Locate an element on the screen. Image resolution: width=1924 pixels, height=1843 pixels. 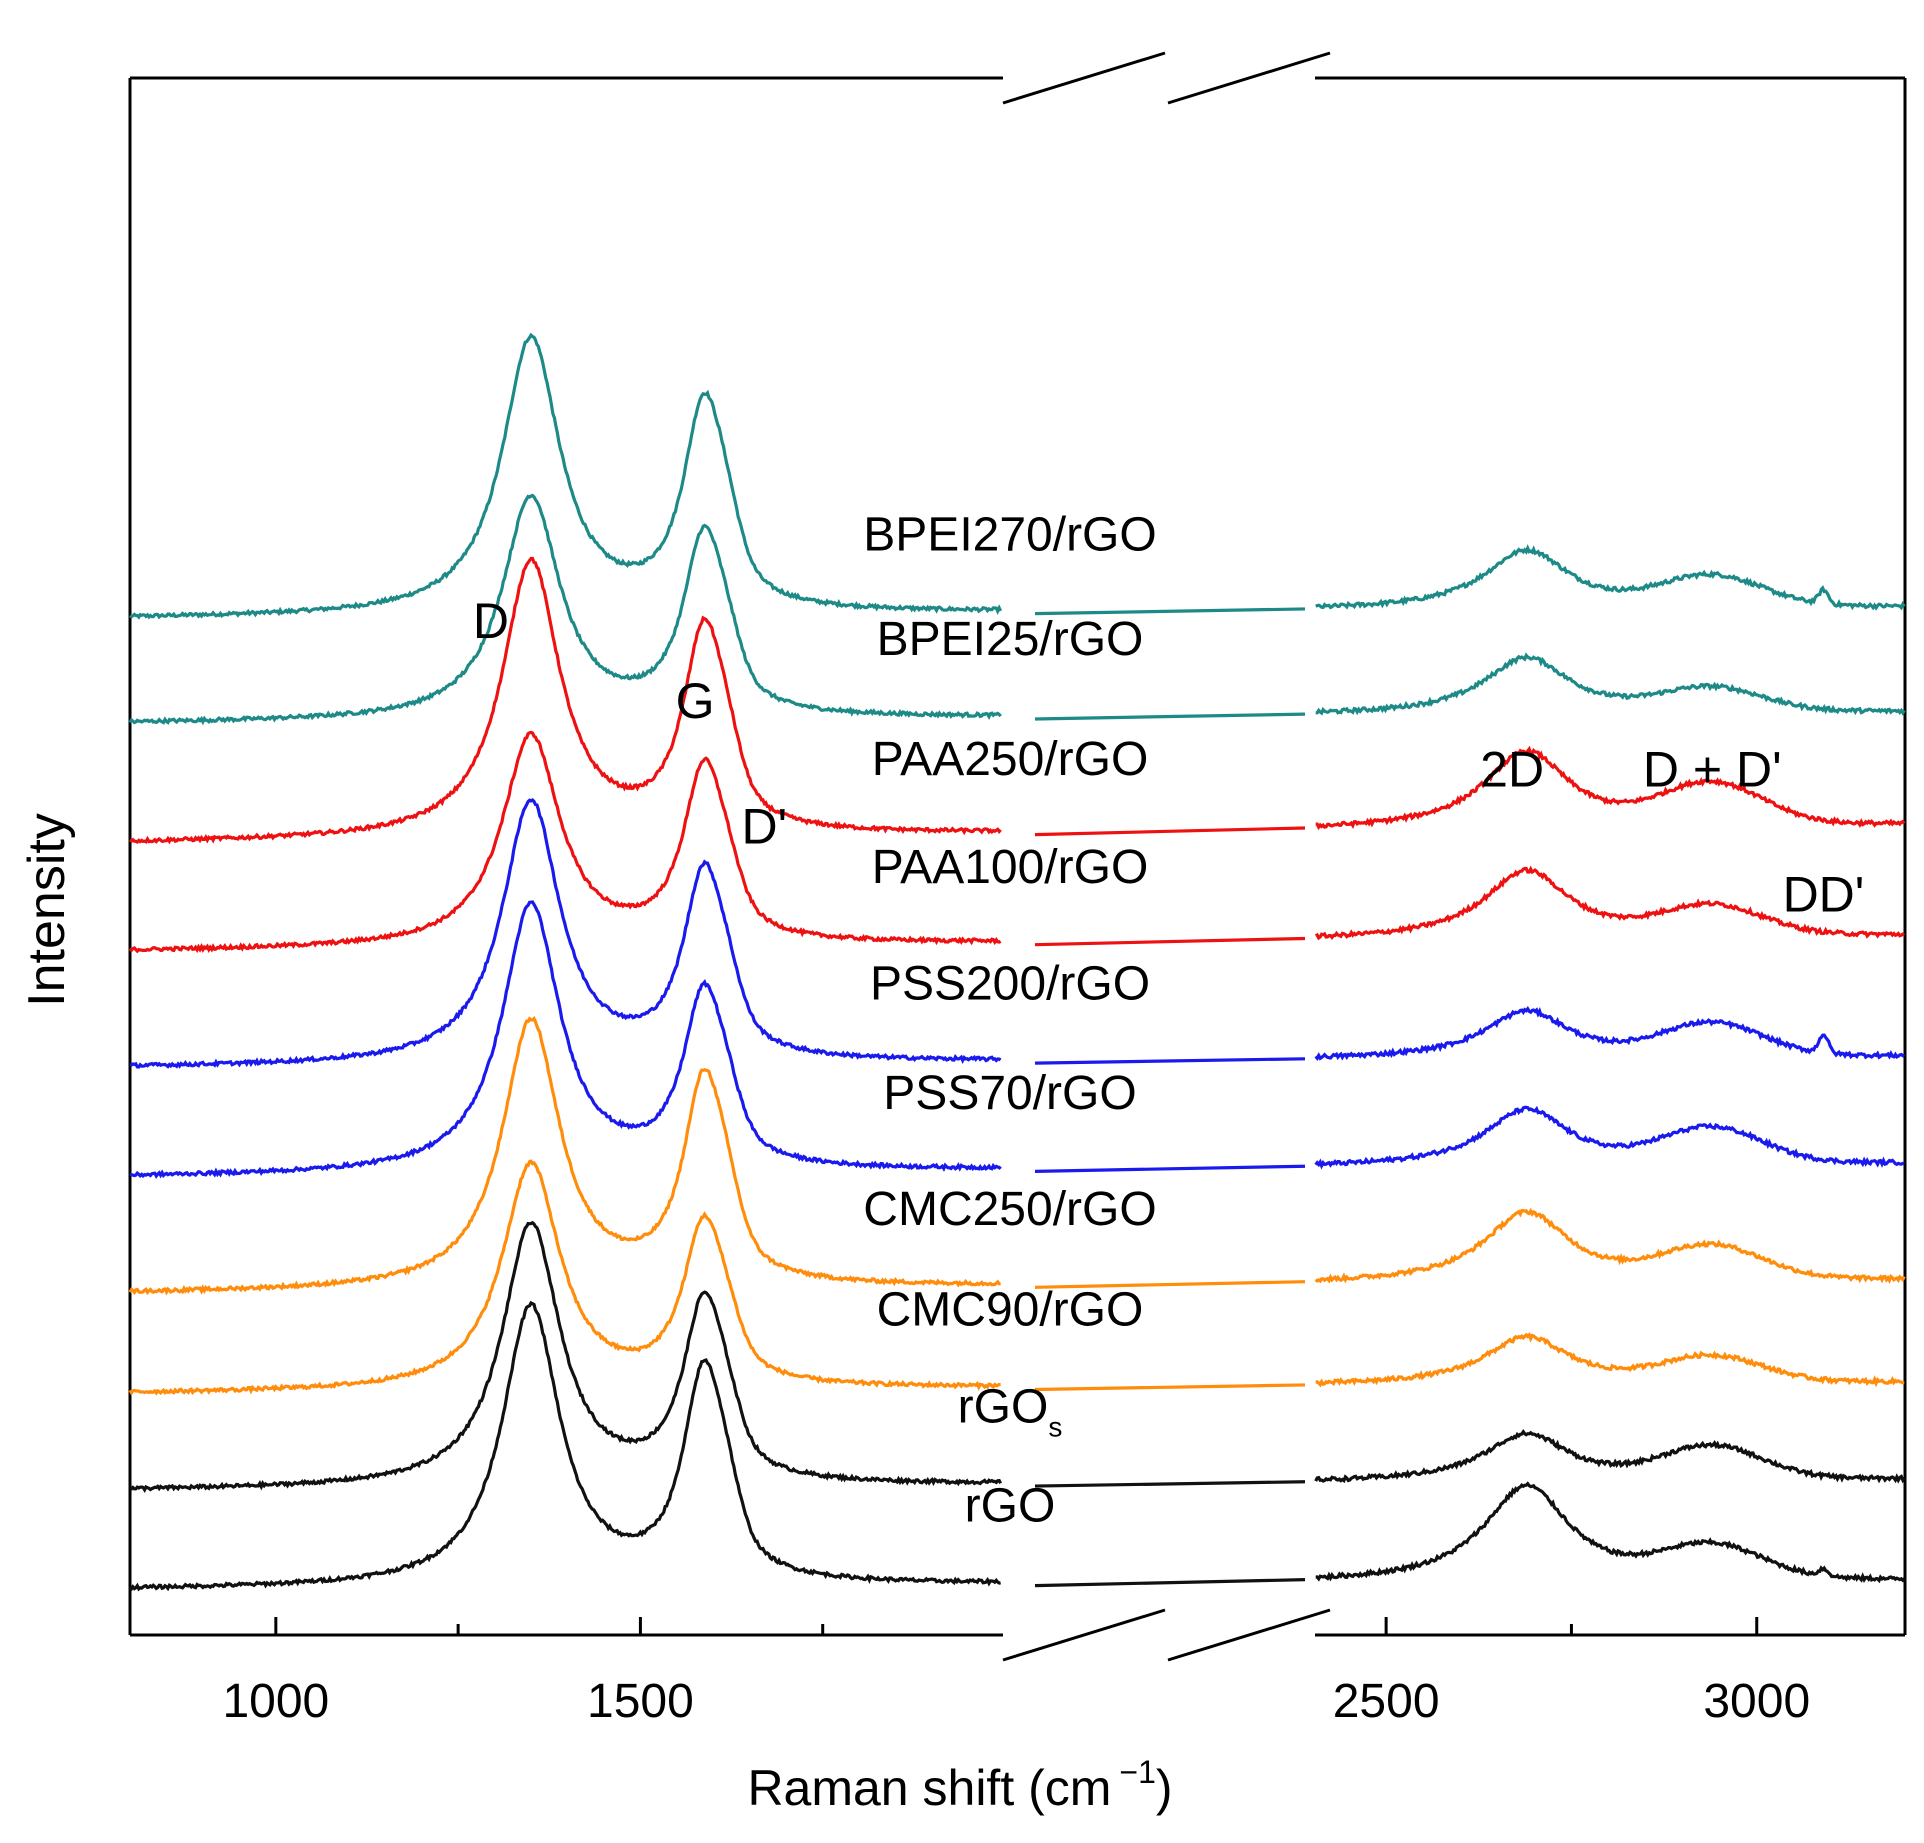
x-axis-title-superscript: −1 is located at coordinates (1137, 1772).